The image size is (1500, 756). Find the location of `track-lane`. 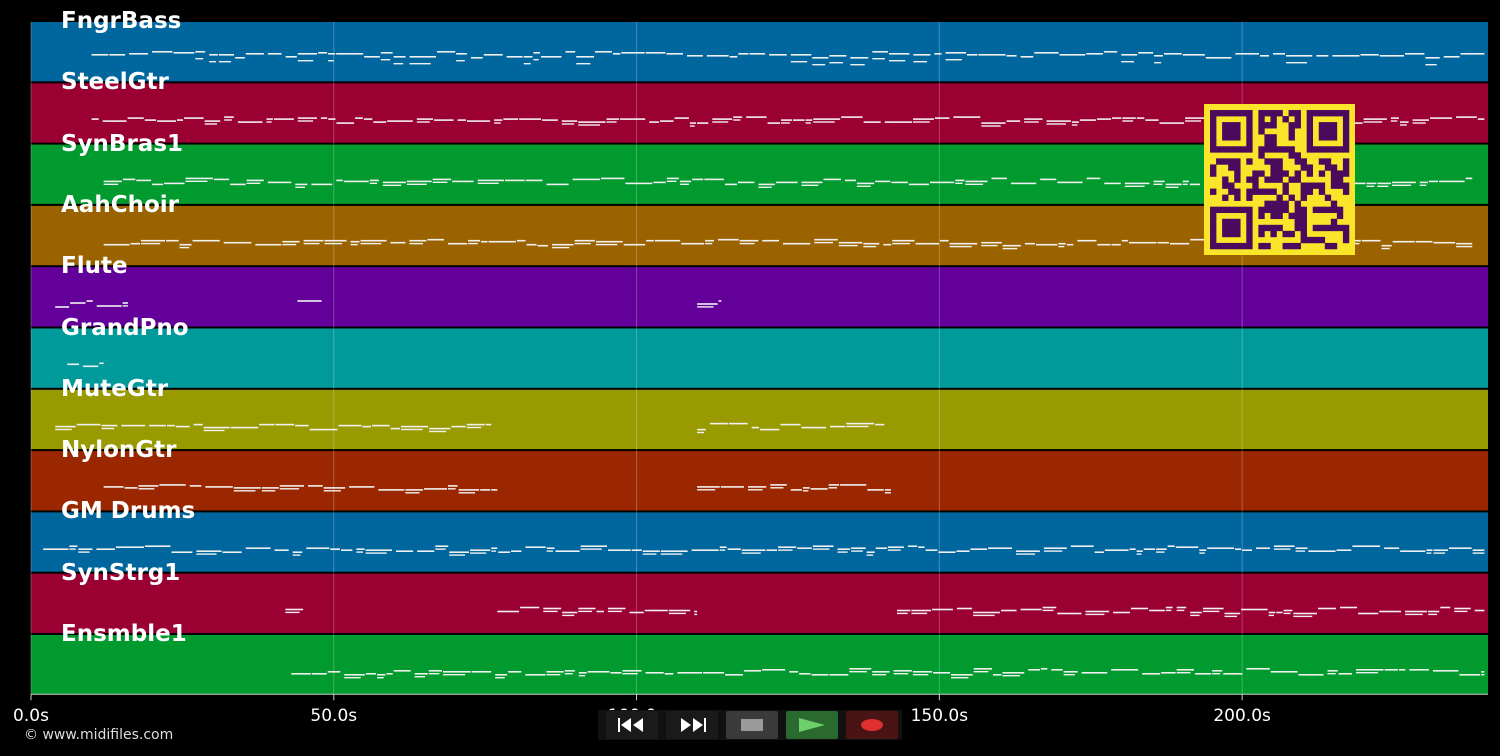

track-lane is located at coordinates (759, 358).